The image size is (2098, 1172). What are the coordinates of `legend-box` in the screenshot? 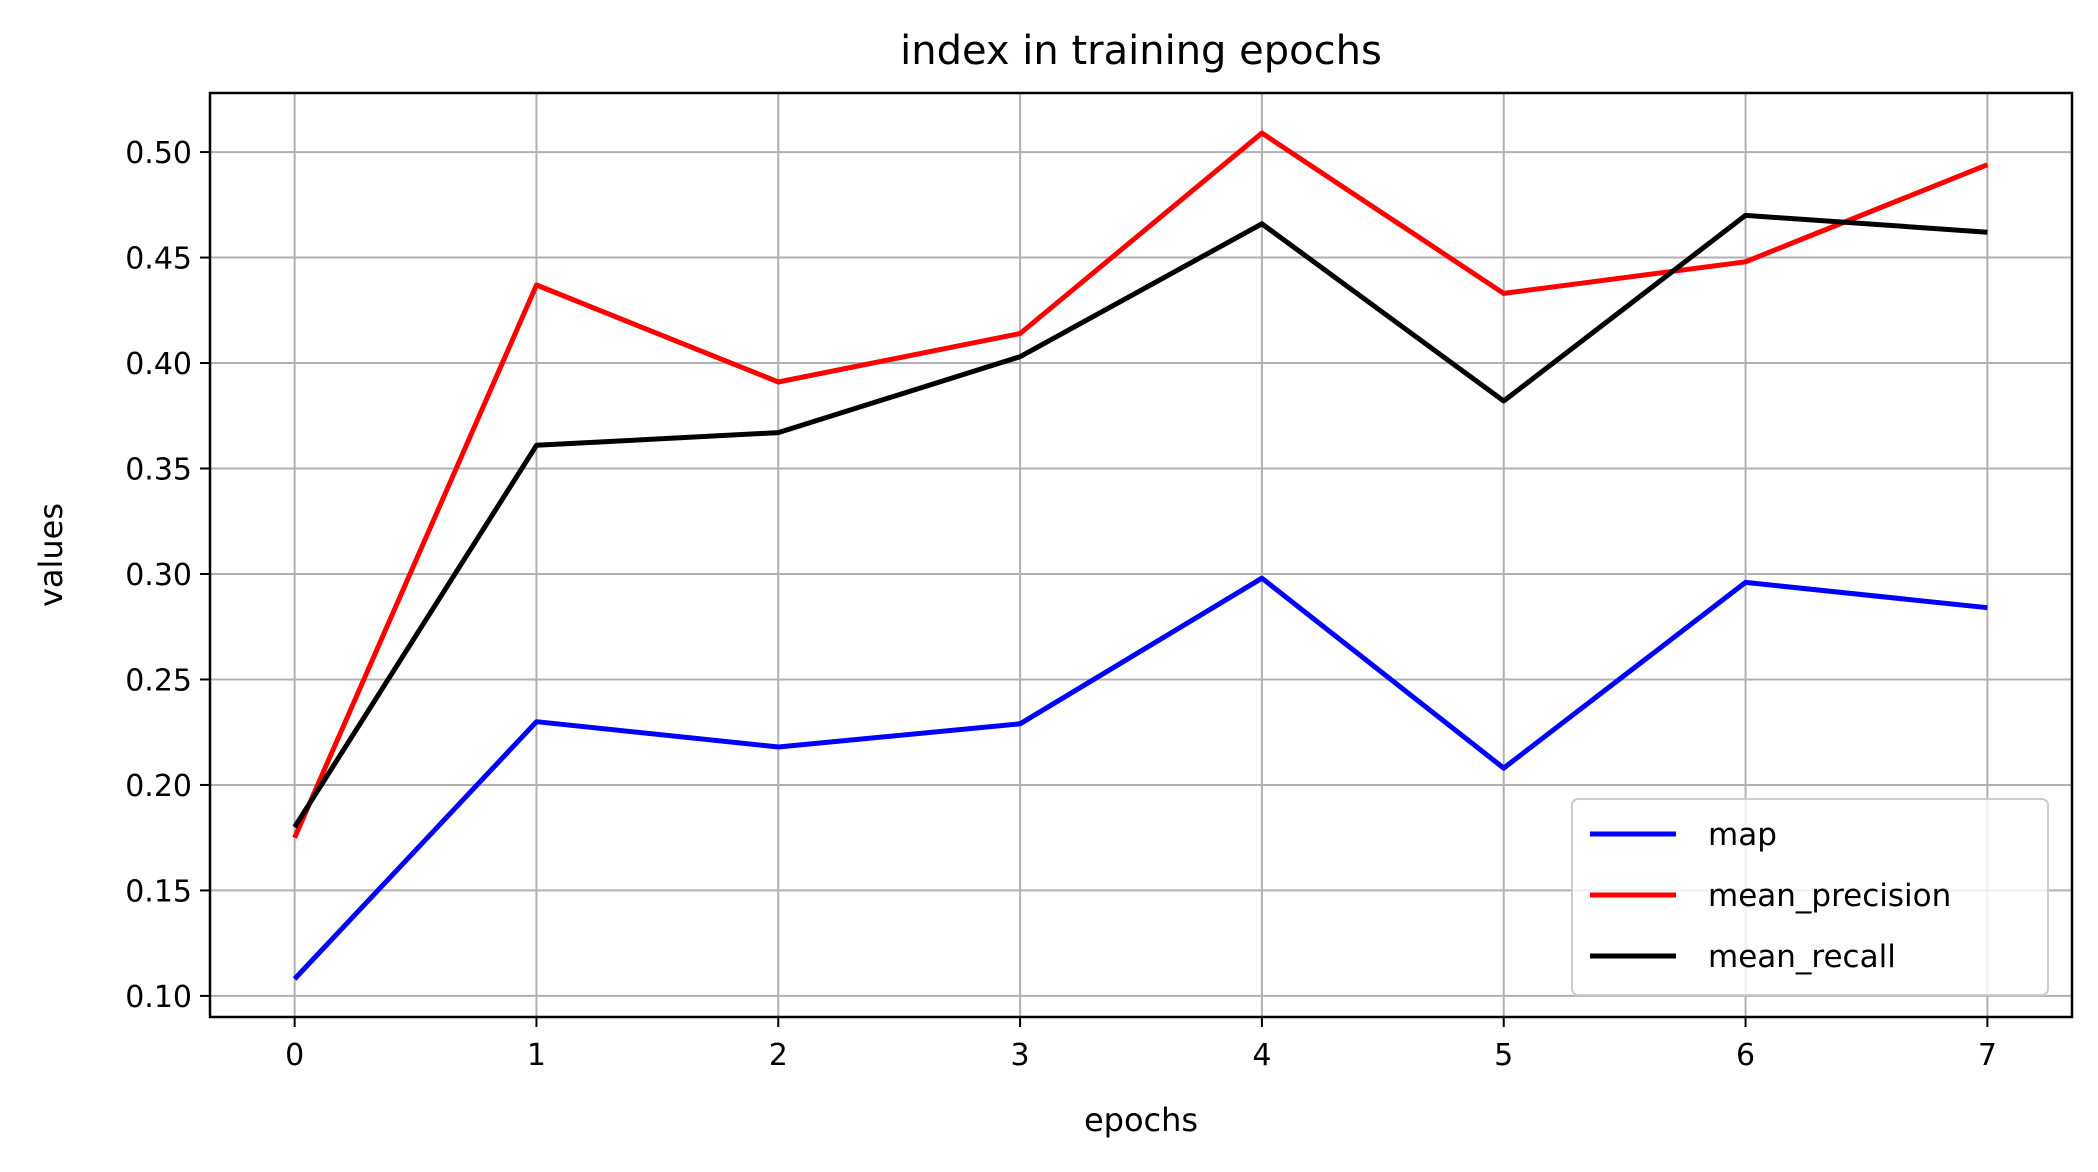 It's located at (1810, 897).